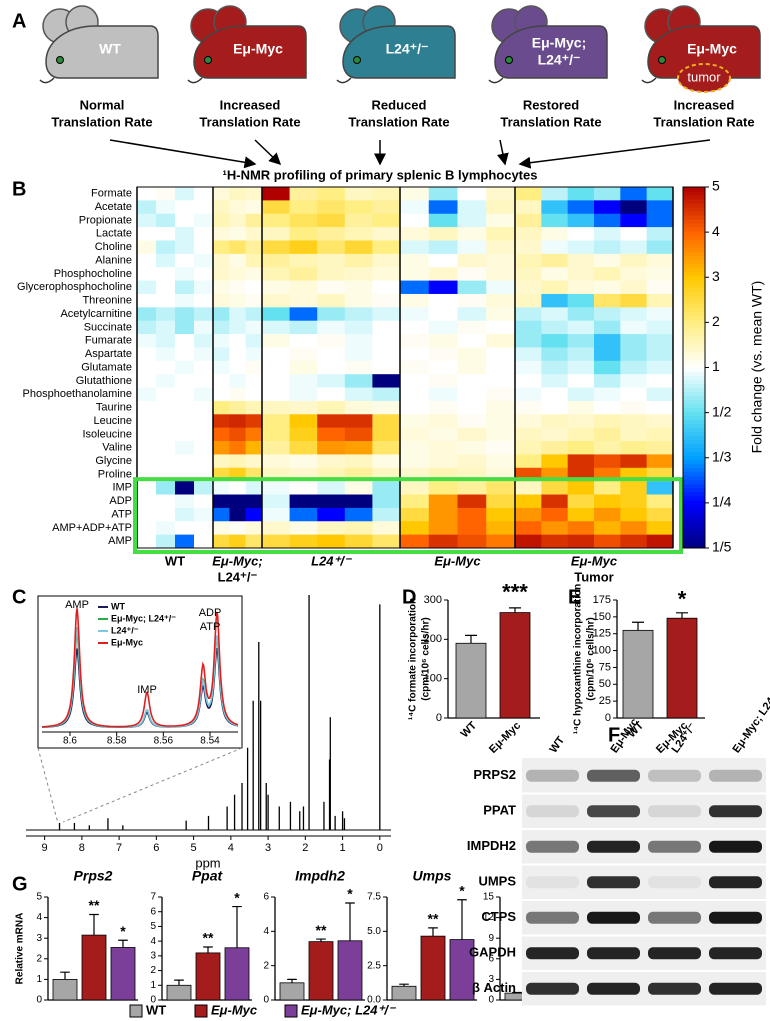  I want to click on mouse-body, so click(399, 52).